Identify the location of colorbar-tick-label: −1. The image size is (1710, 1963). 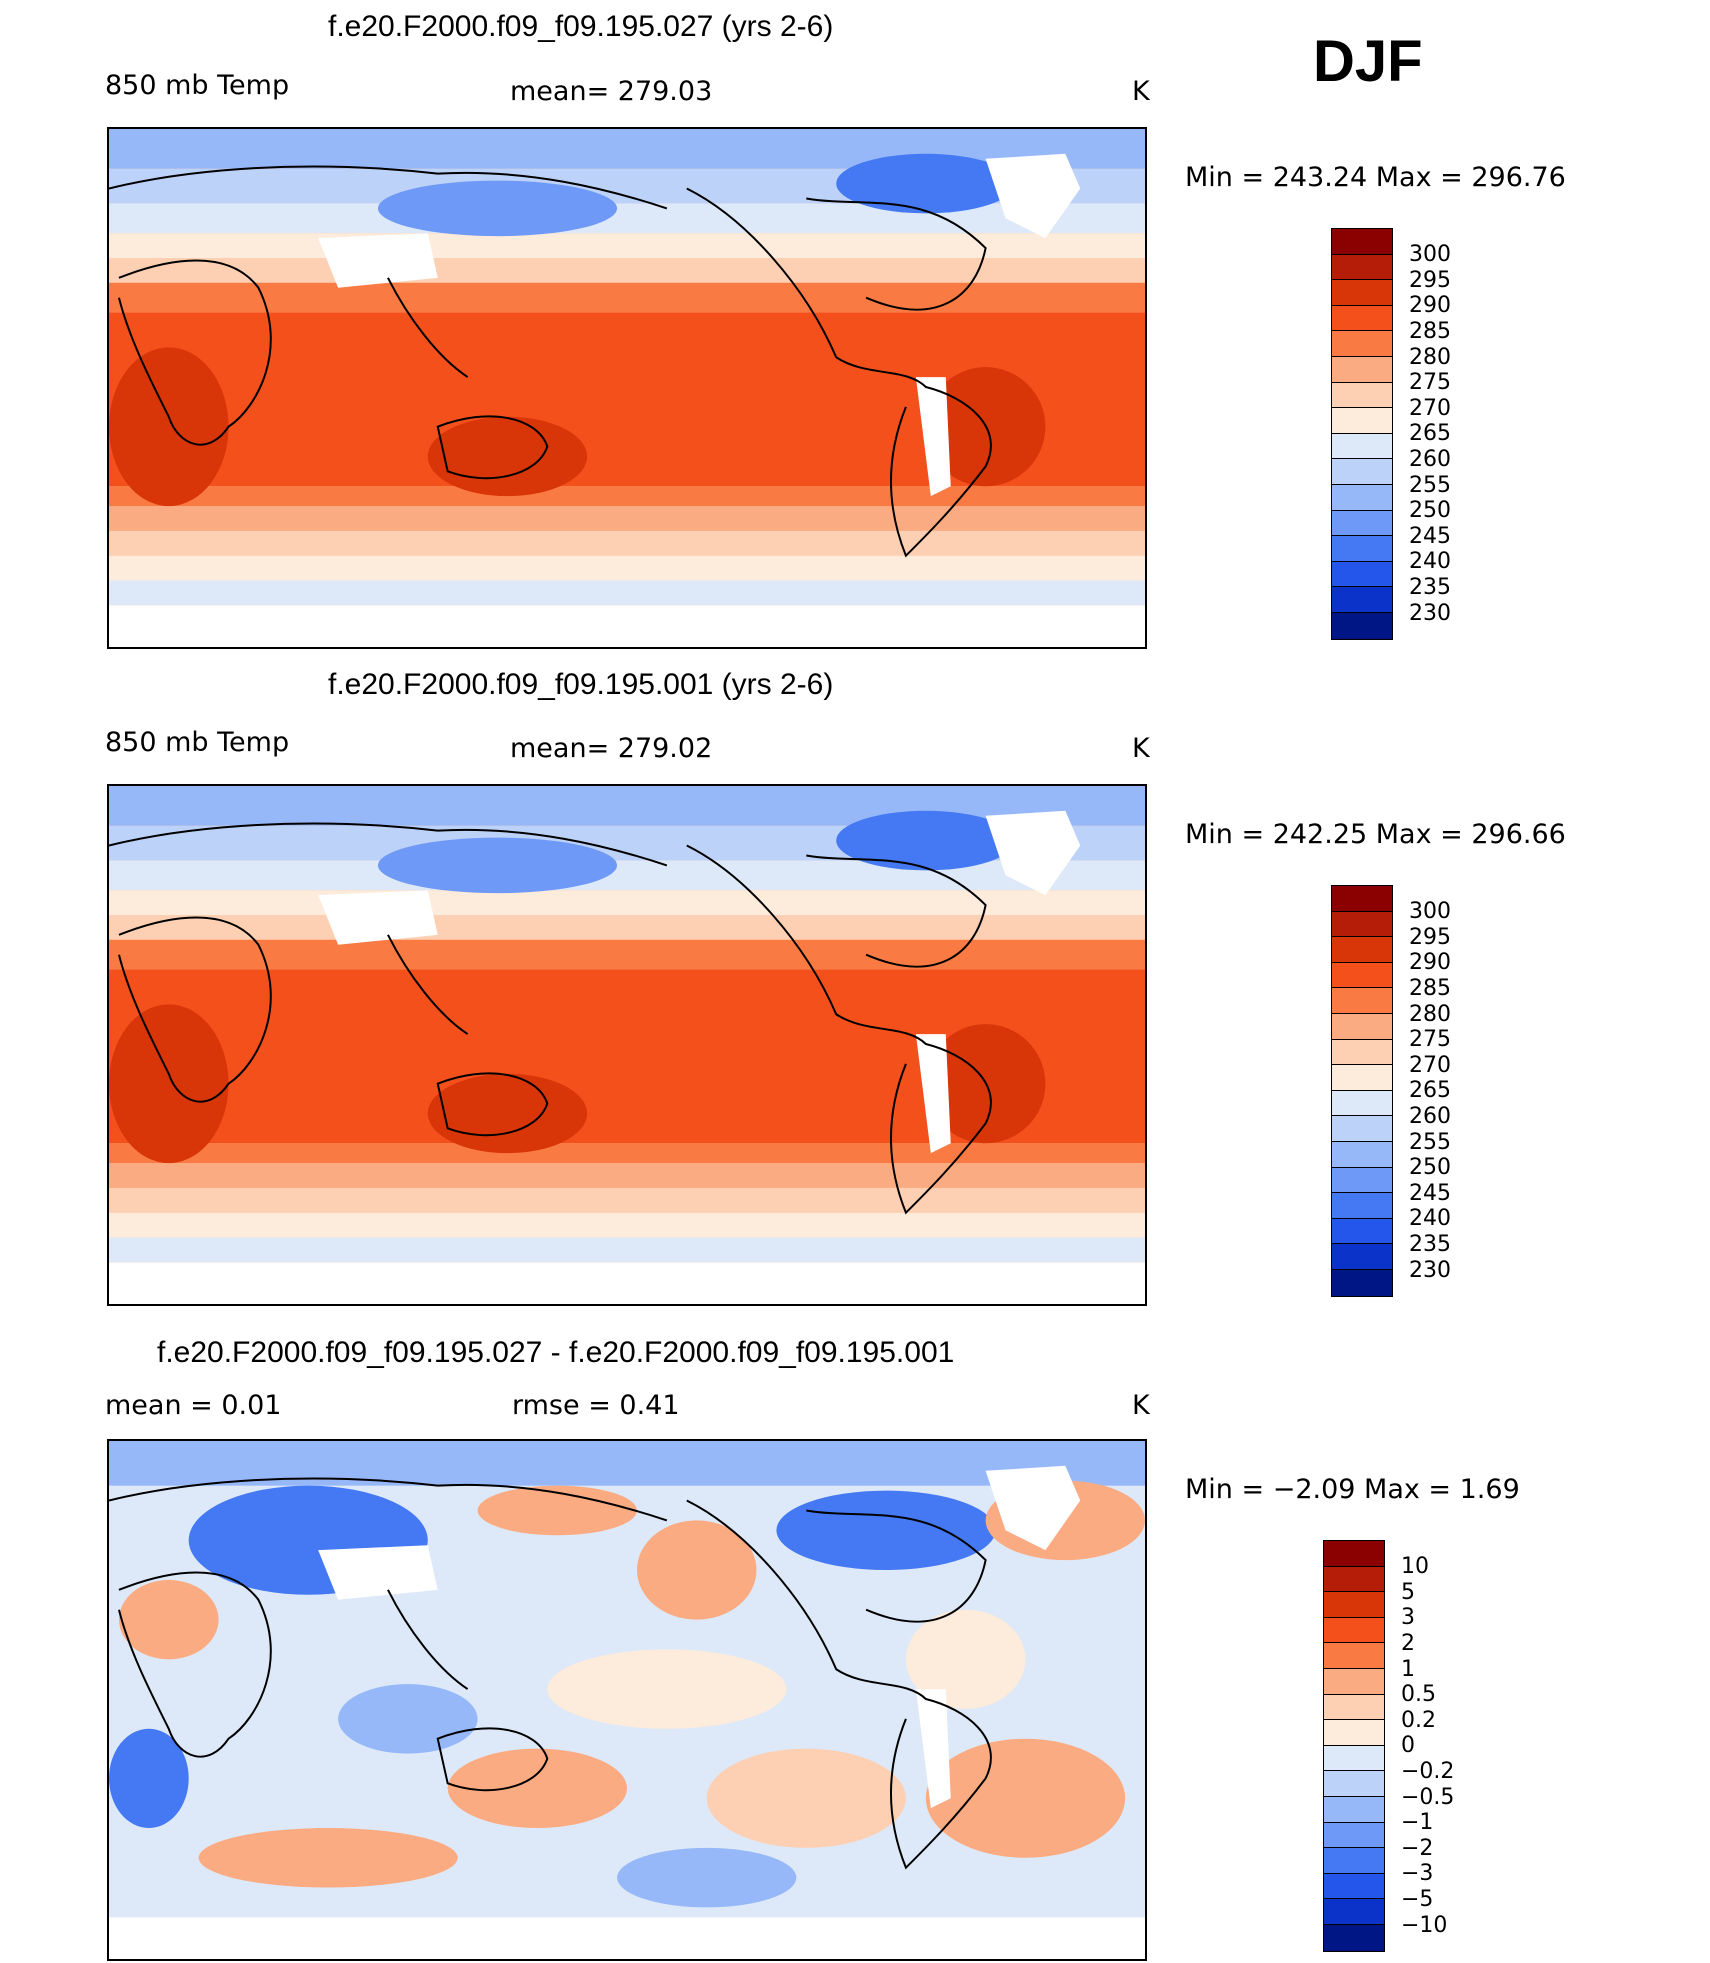
(1417, 1823).